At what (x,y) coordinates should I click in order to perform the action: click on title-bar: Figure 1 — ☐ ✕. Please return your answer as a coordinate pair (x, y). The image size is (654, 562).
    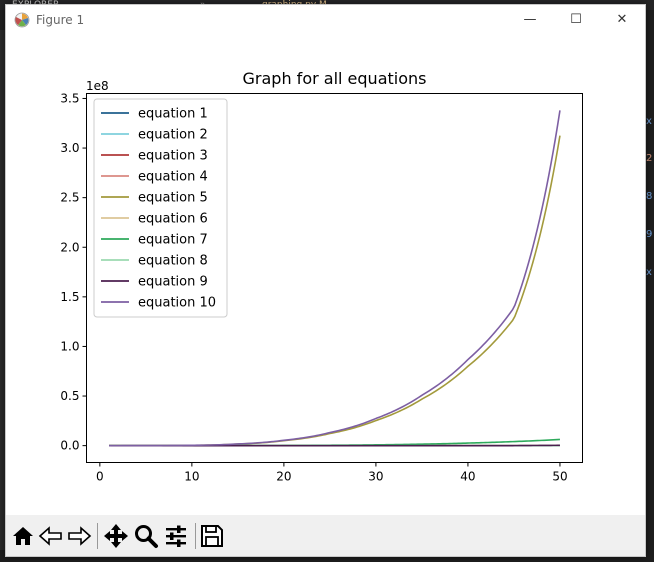
    Looking at the image, I should click on (325, 20).